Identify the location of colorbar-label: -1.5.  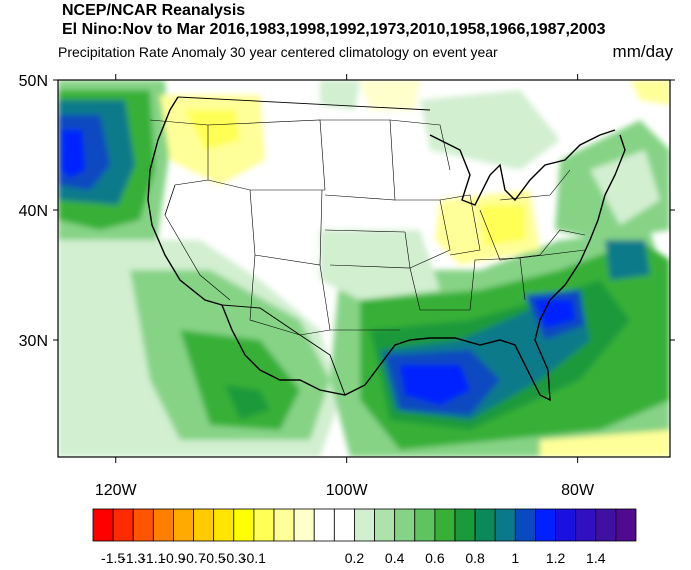
(113, 558).